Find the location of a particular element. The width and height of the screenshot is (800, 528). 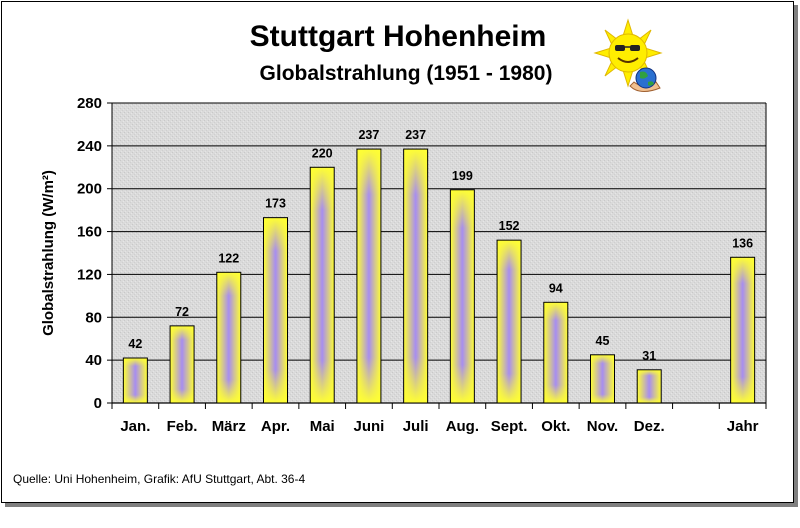

data-label: 94 is located at coordinates (556, 288).